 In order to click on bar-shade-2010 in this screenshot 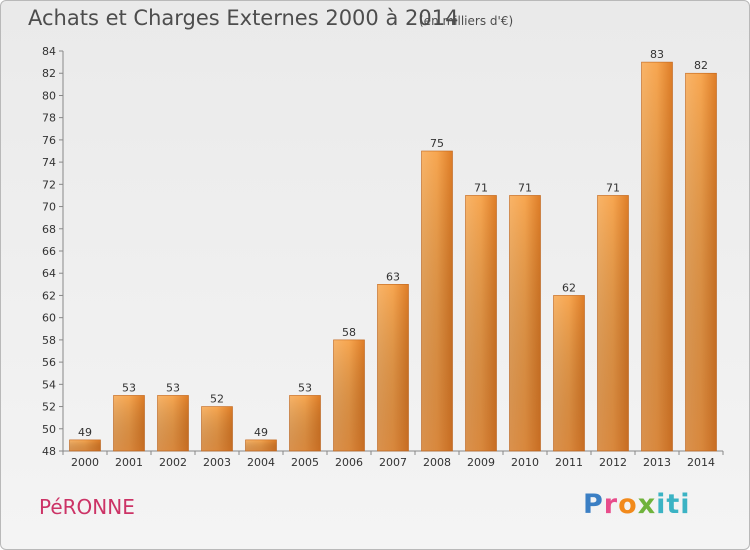, I will do `click(525, 323)`.